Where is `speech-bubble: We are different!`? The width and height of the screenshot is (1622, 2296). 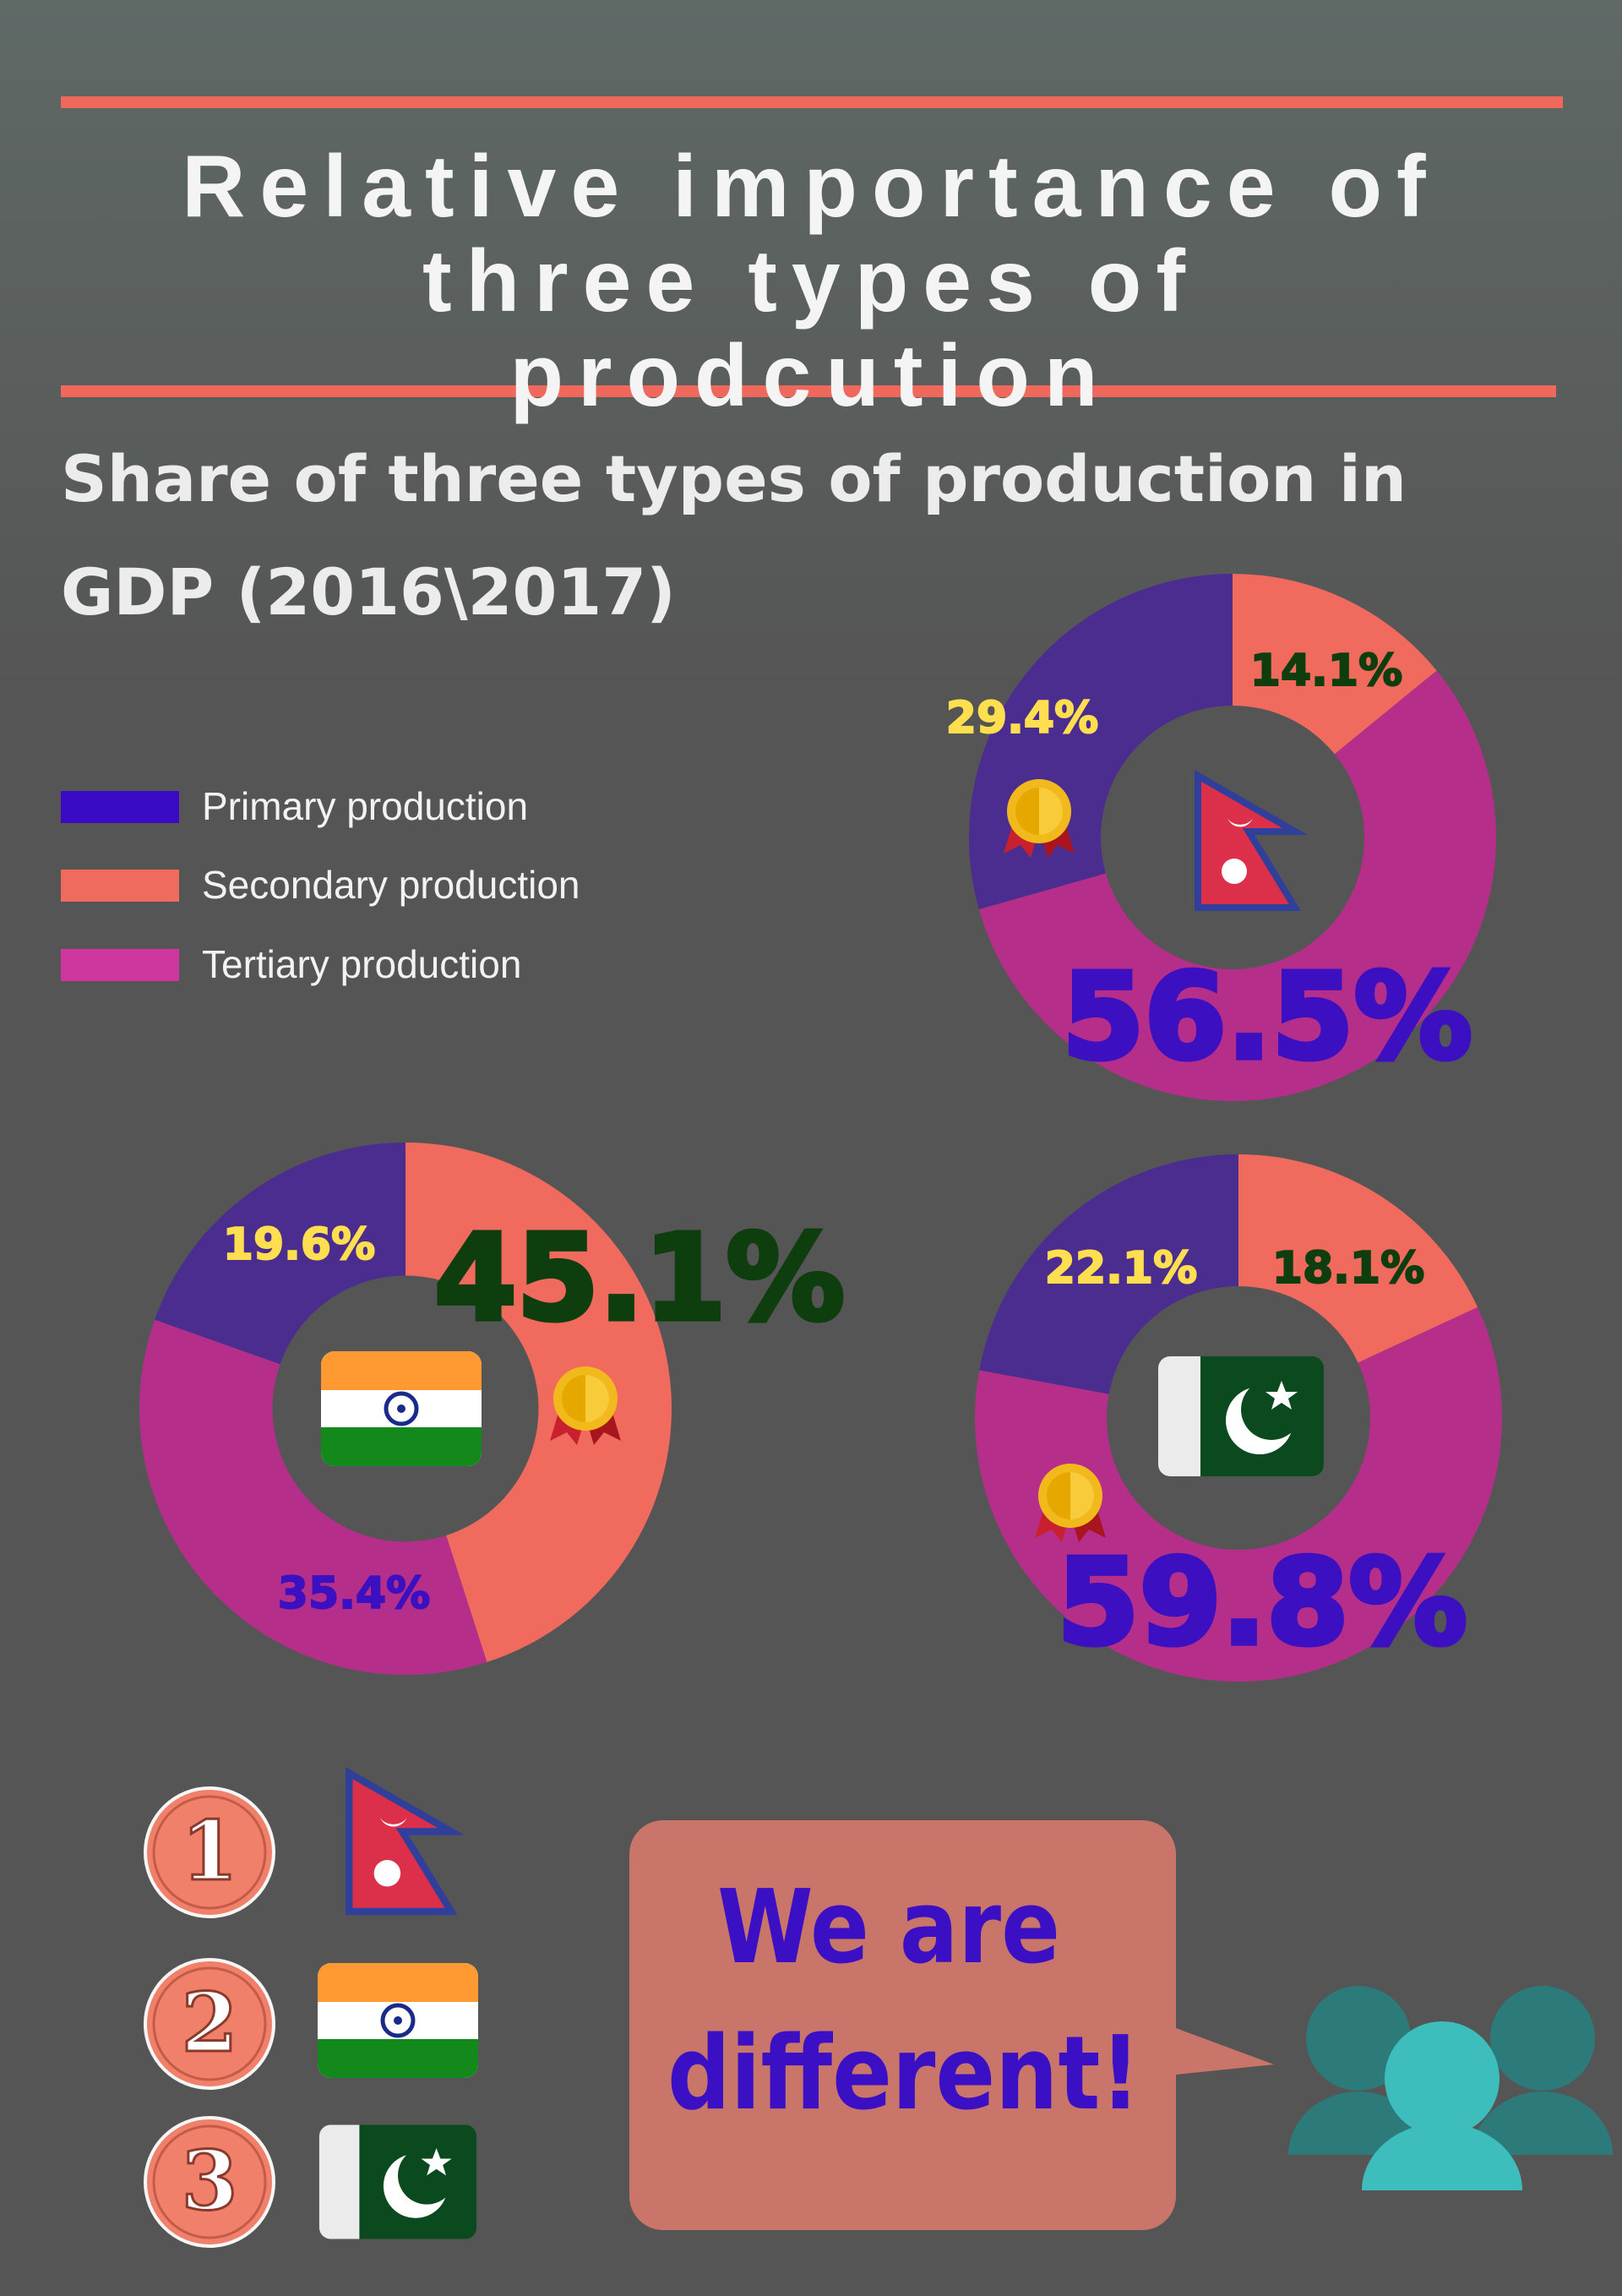 speech-bubble: We are different! is located at coordinates (952, 2025).